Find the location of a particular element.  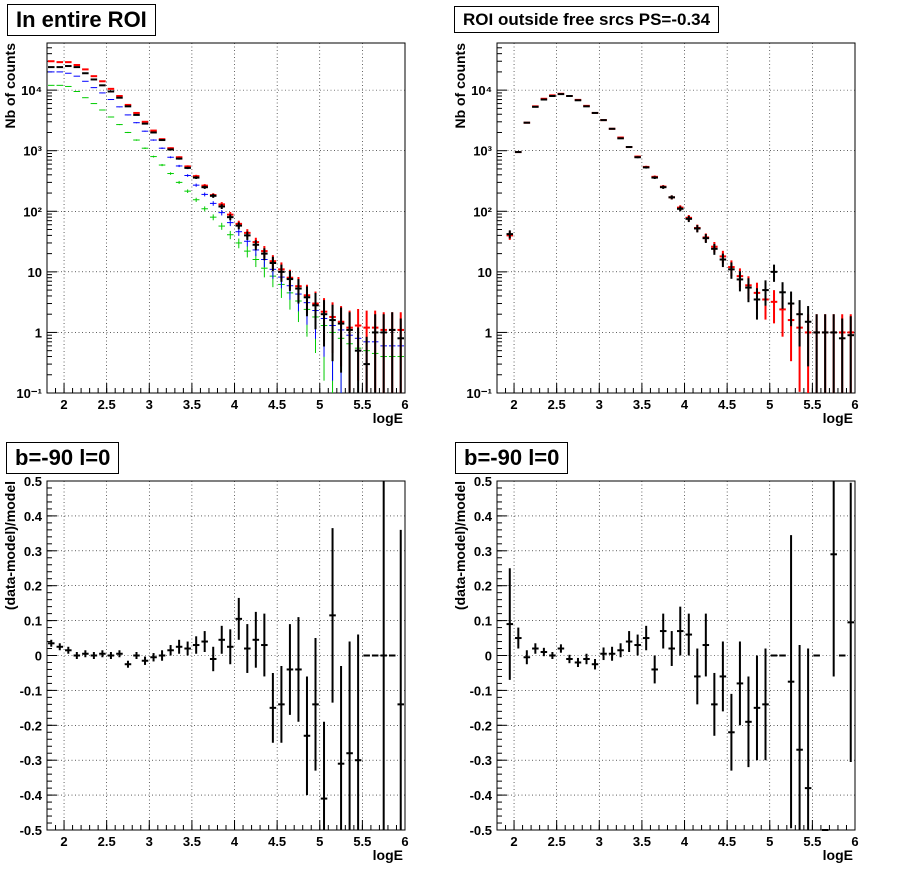

panel-3-title: b=-90 l=0 is located at coordinates (63, 458).